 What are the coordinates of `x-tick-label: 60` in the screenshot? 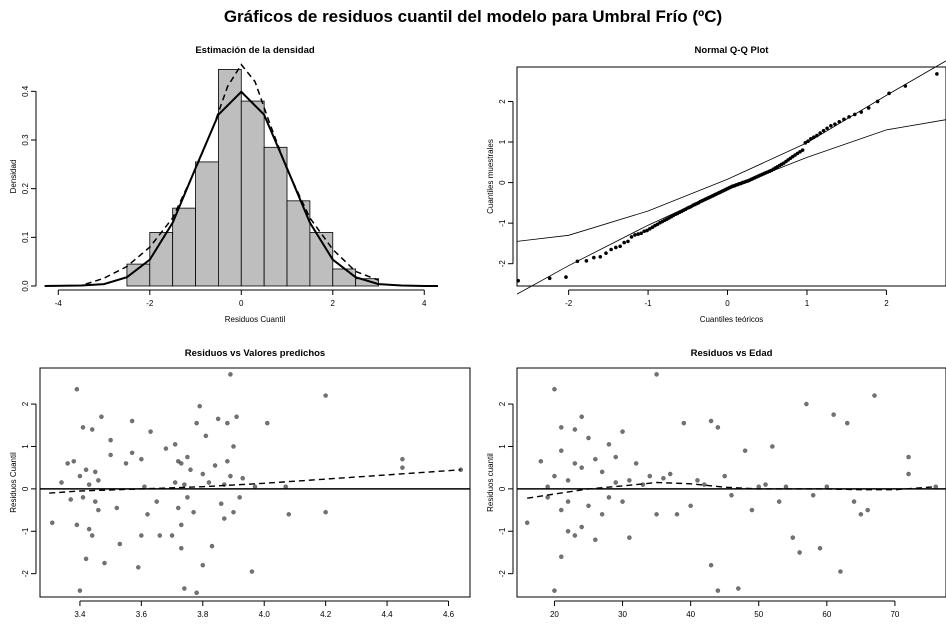 It's located at (826, 614).